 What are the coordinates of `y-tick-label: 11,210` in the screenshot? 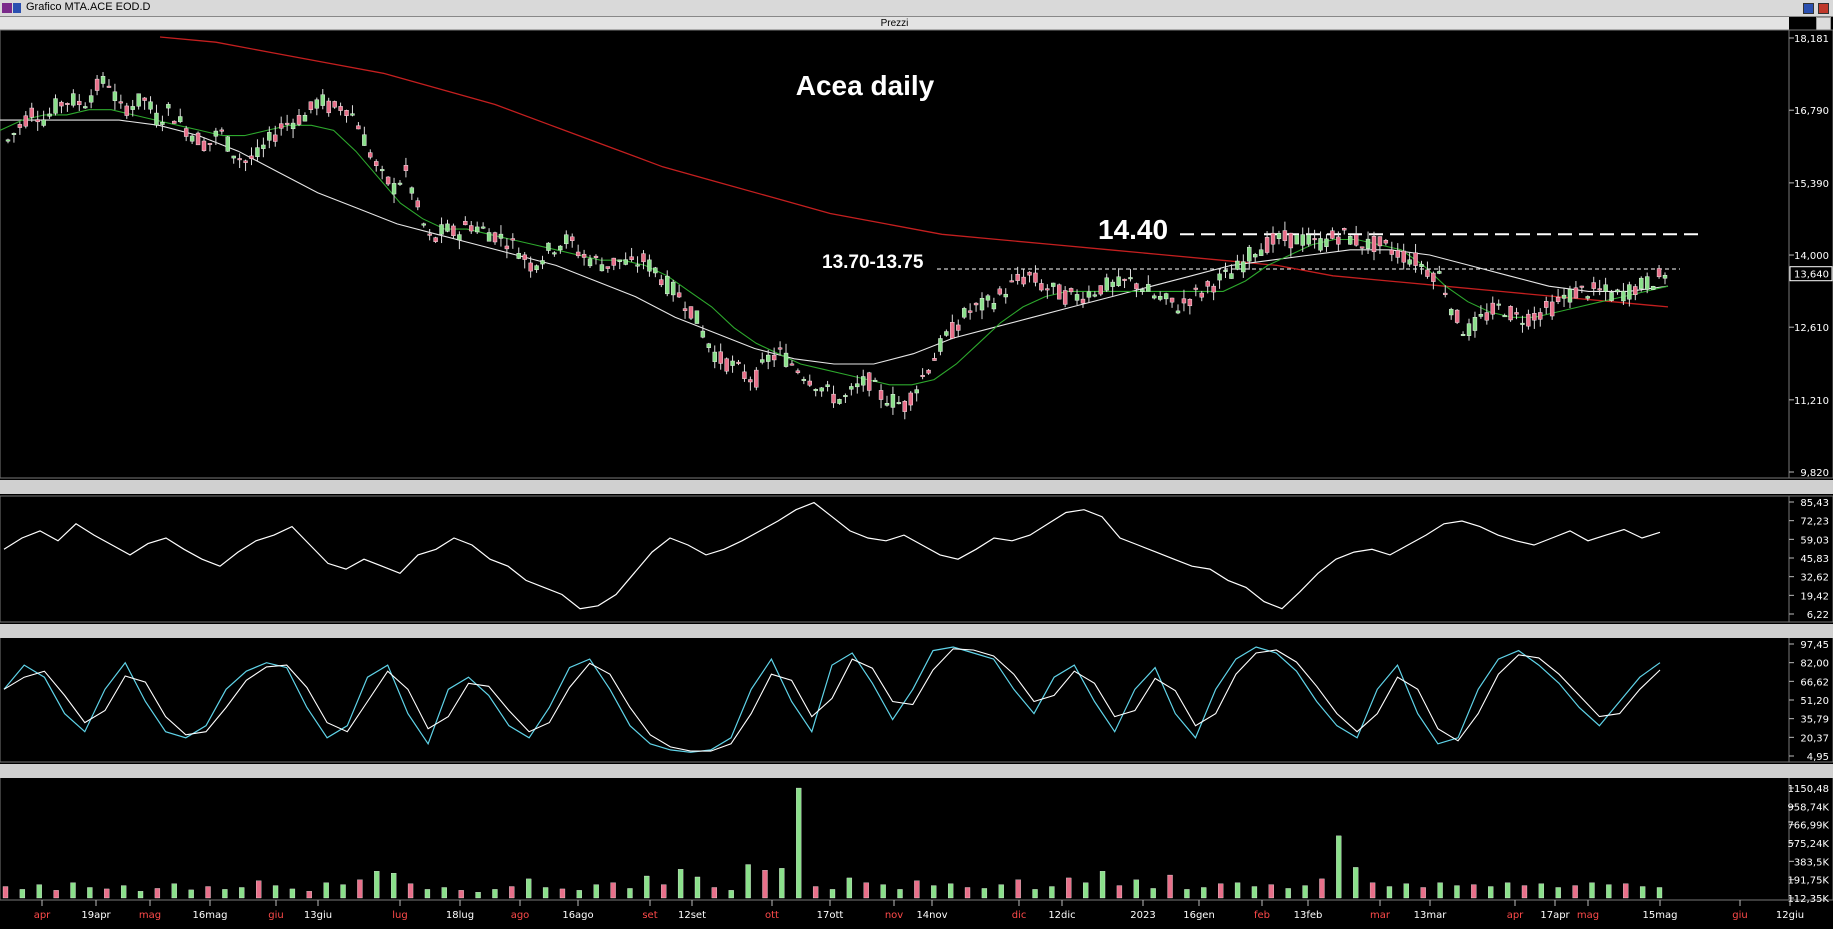 It's located at (1811, 401).